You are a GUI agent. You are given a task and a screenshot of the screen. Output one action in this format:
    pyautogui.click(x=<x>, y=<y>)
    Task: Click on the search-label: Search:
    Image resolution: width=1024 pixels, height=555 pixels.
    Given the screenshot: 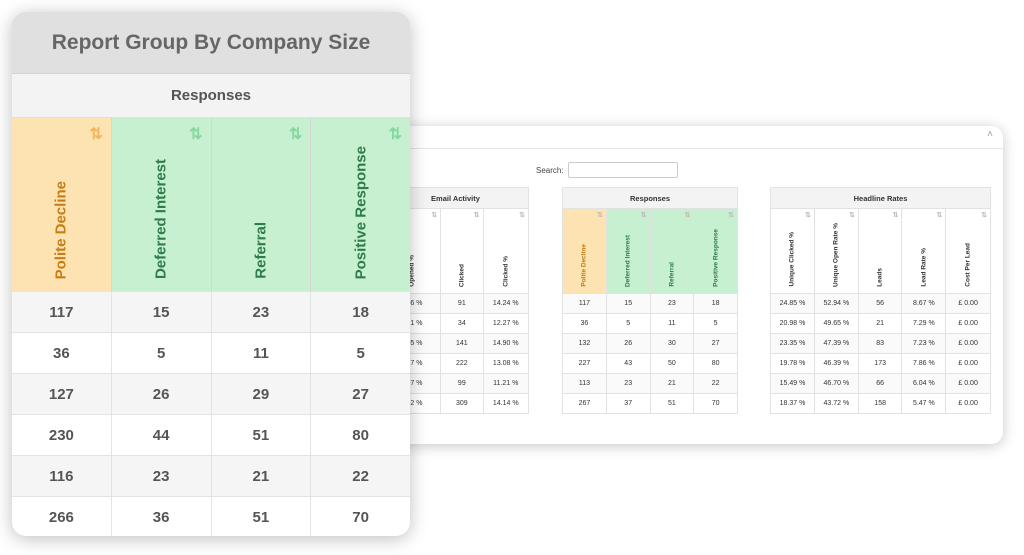 What is the action you would take?
    pyautogui.click(x=550, y=170)
    